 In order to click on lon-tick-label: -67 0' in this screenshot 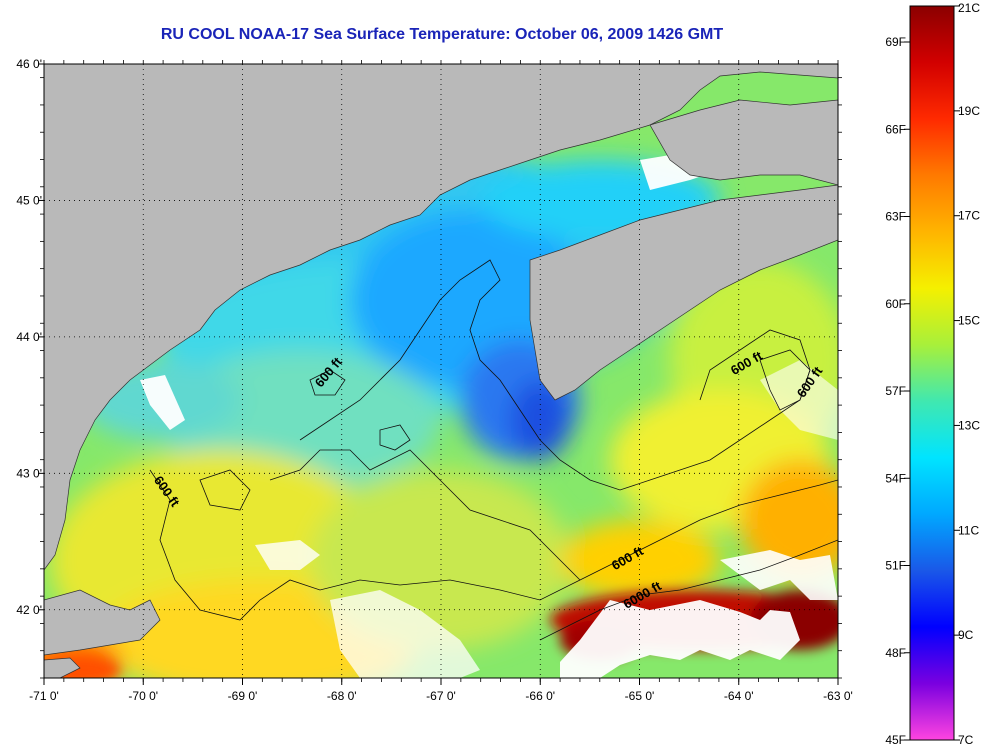, I will do `click(441, 696)`.